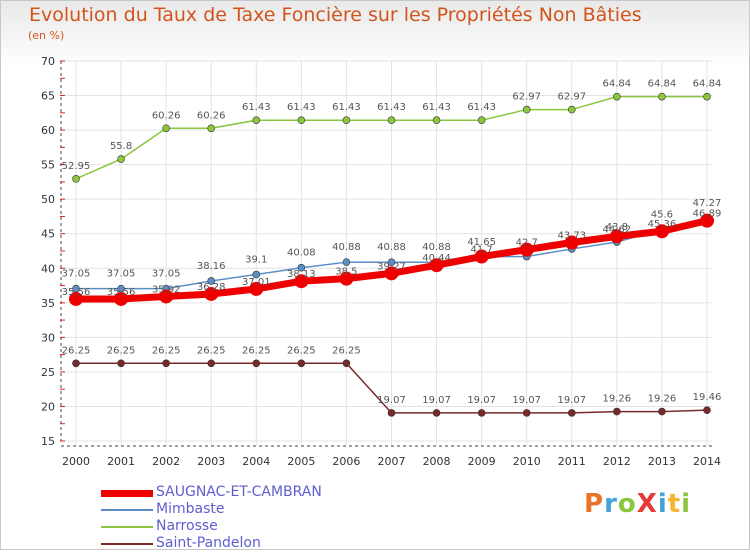 The image size is (750, 553). Describe the element at coordinates (48, 337) in the screenshot. I see `y-tick-label: 30` at that location.